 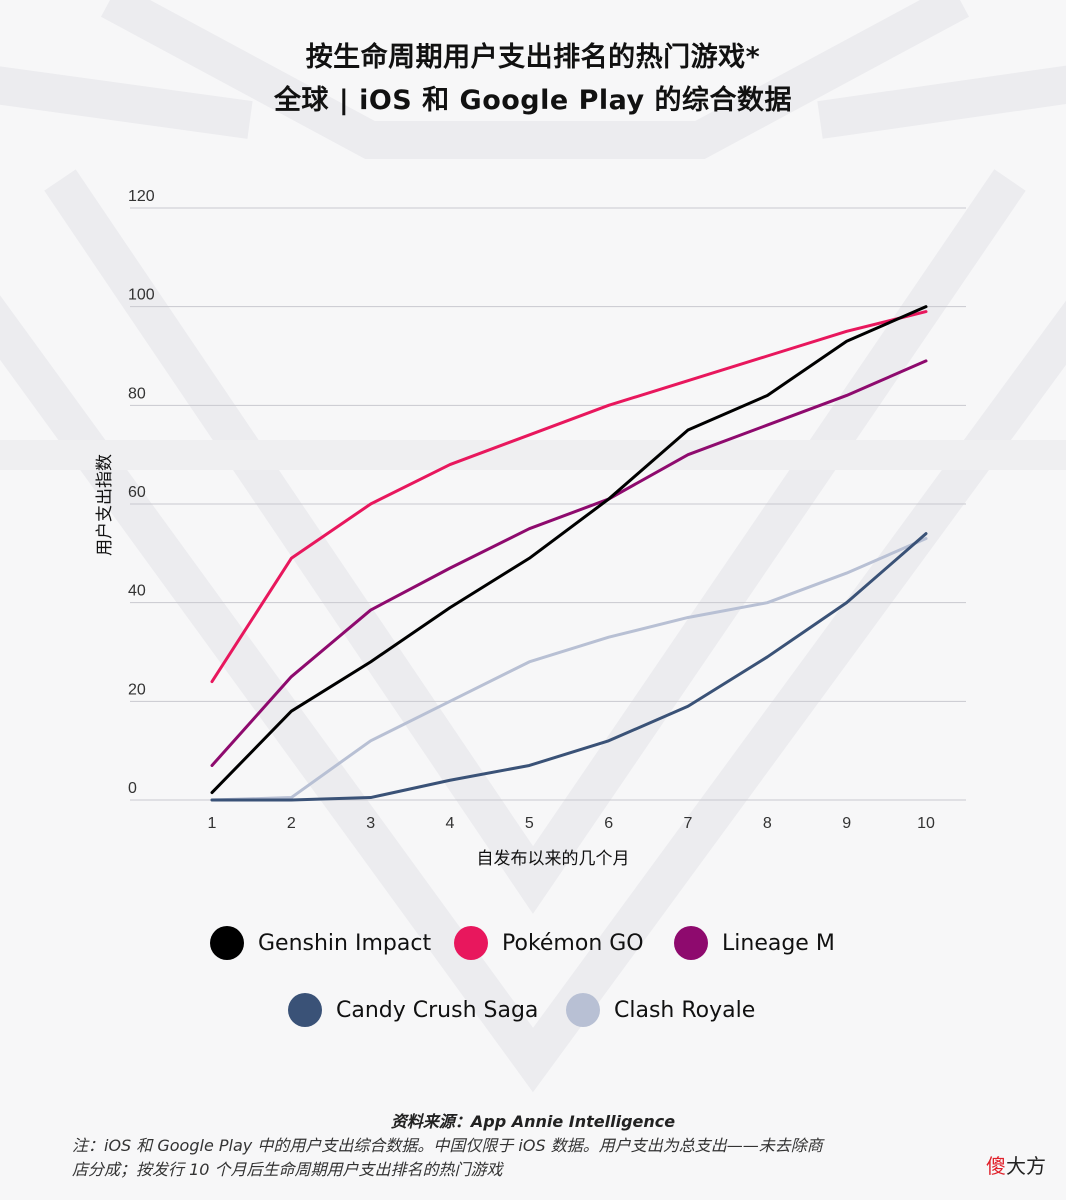 I want to click on x-axis-label: 自发布以来的几个月, so click(x=553, y=859).